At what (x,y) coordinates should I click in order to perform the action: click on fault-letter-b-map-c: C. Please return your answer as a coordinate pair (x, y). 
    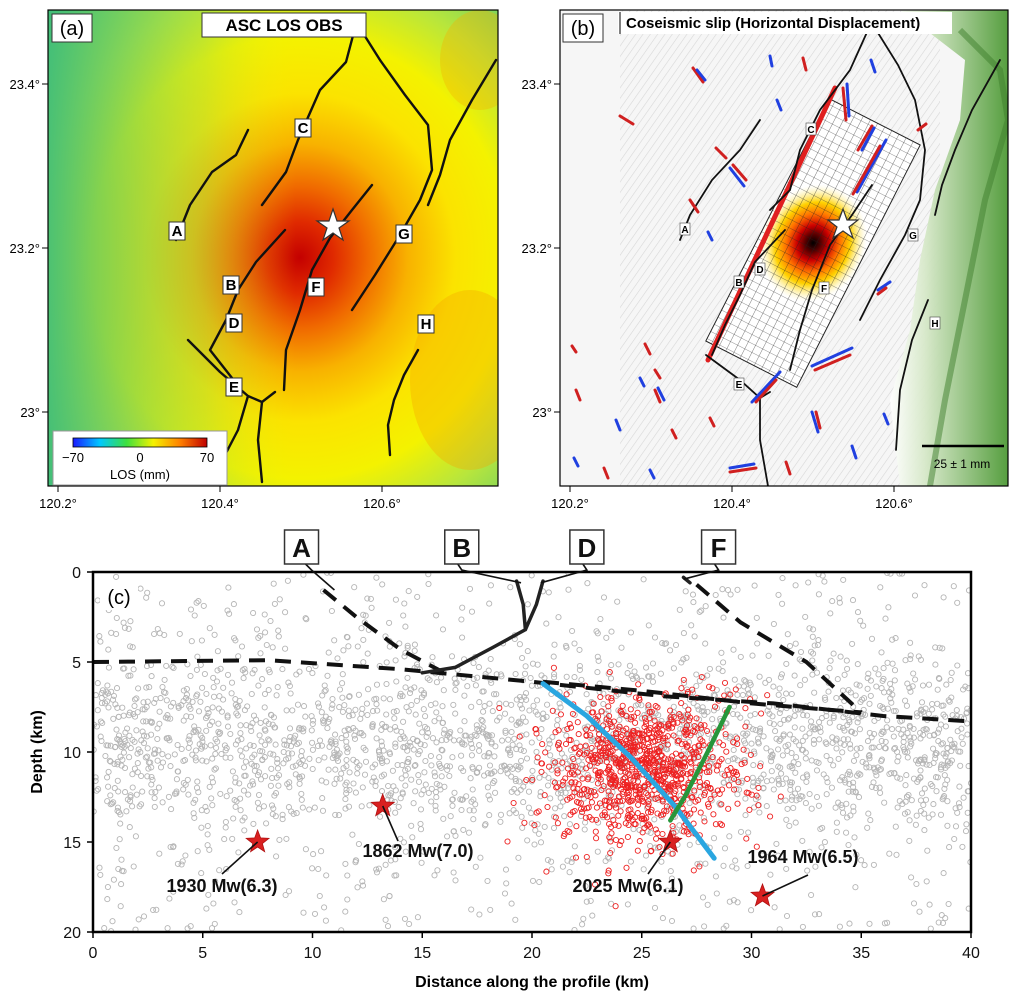
    Looking at the image, I should click on (811, 129).